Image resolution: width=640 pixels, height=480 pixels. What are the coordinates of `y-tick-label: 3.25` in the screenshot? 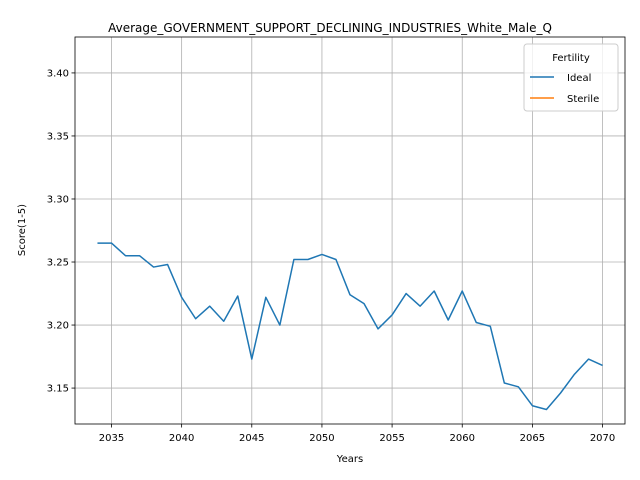 It's located at (58, 263).